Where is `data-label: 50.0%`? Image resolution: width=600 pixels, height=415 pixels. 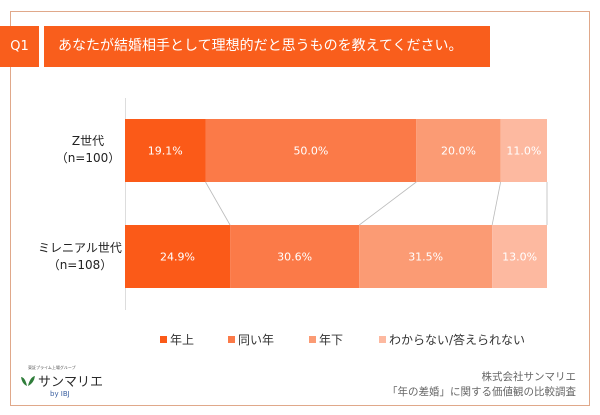
data-label: 50.0% is located at coordinates (310, 151).